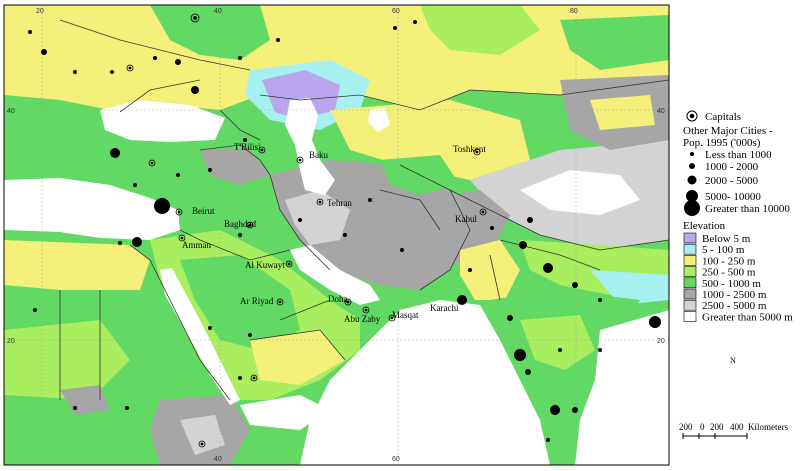 The height and width of the screenshot is (471, 800). Describe the element at coordinates (218, 11) in the screenshot. I see `grid-label-top: 40` at that location.